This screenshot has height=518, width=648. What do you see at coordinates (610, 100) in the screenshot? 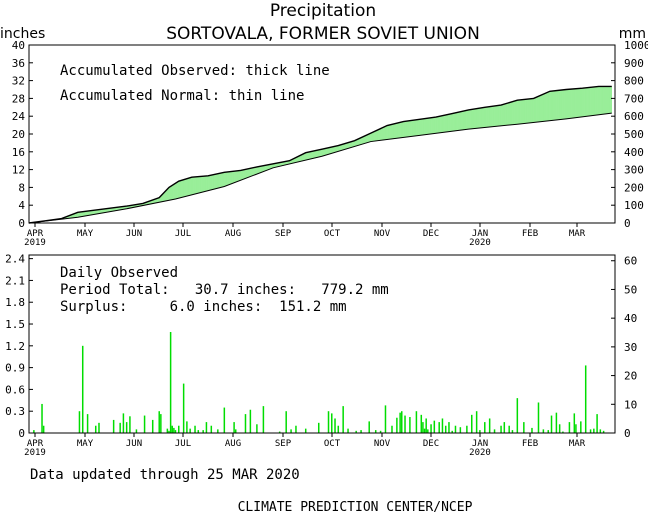
I see `accumulation-difference-fill` at bounding box center [610, 100].